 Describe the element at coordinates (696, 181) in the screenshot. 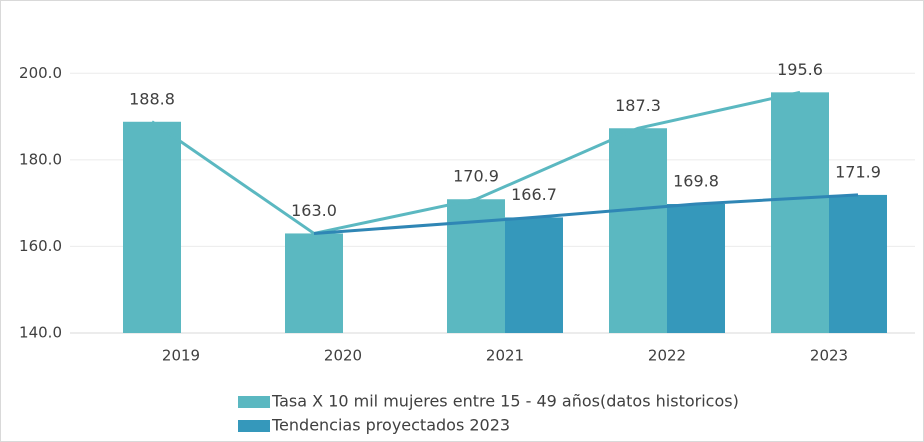

I see `value-label: 169.8` at that location.